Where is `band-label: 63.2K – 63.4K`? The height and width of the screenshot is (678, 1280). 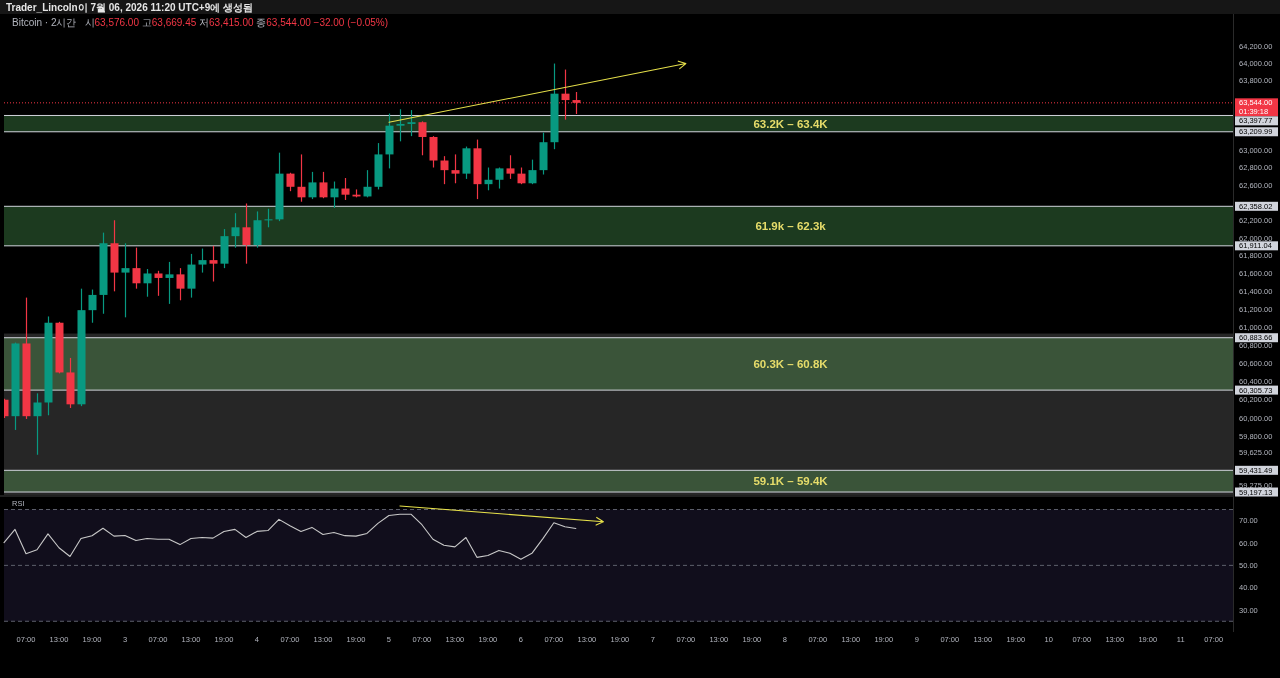
band-label: 63.2K – 63.4K is located at coordinates (791, 123).